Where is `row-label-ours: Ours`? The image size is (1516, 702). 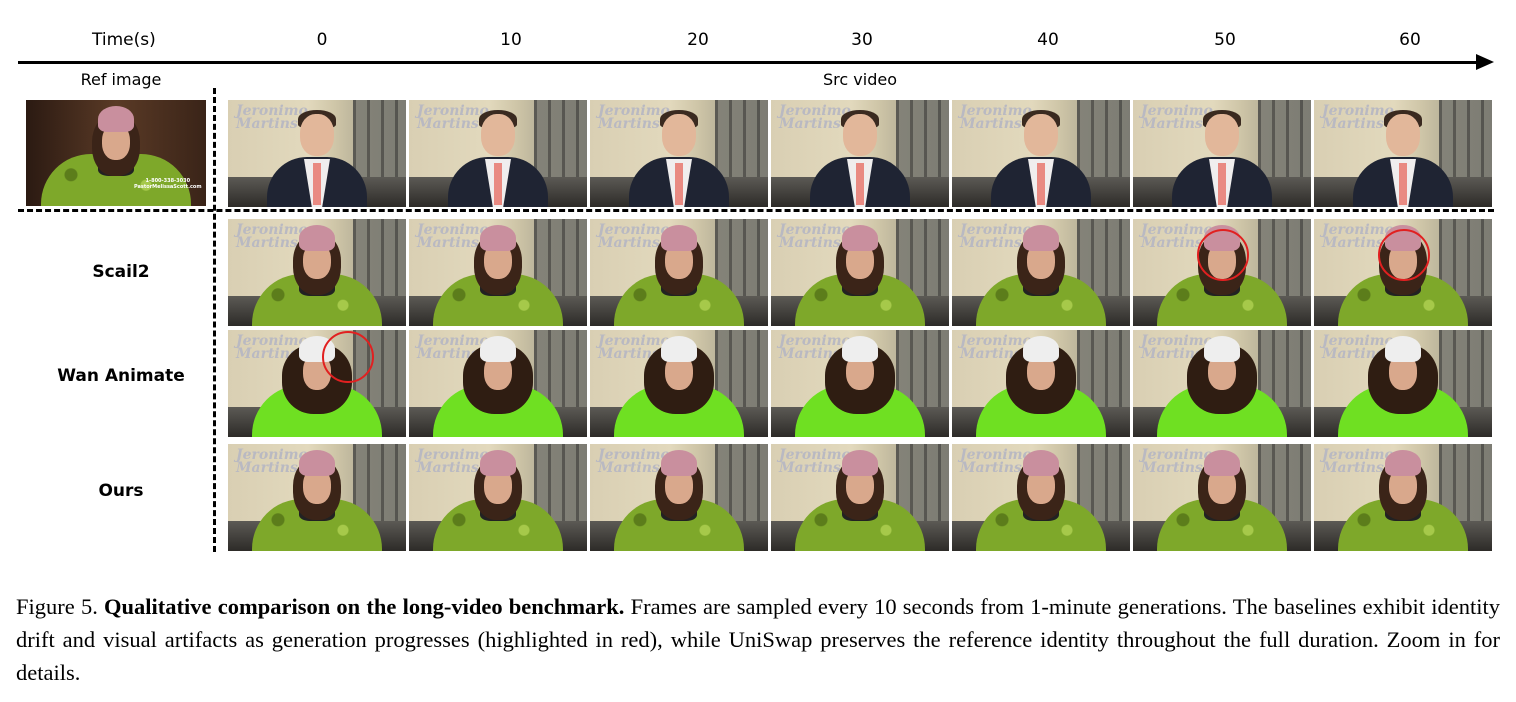 row-label-ours: Ours is located at coordinates (121, 491).